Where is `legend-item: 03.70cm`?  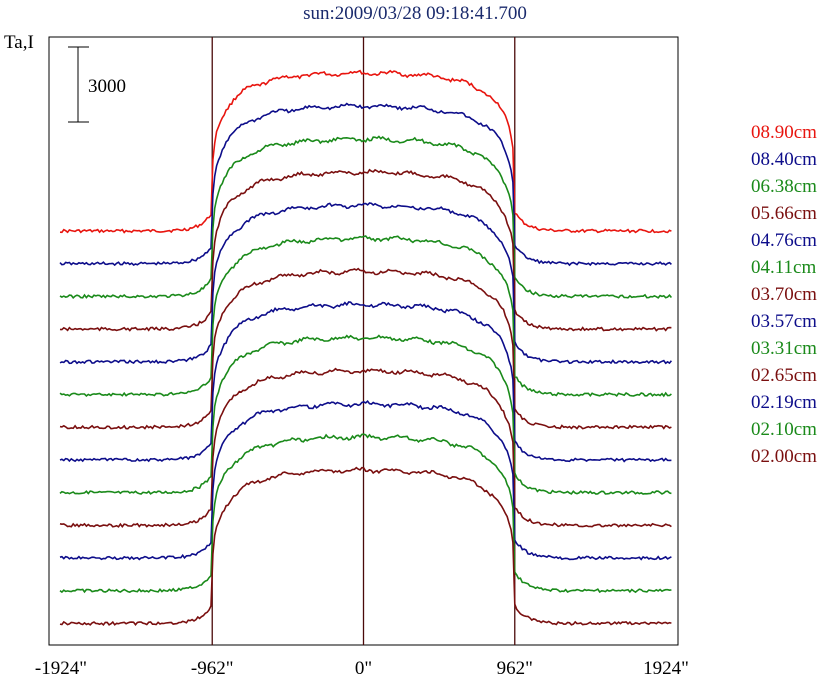 legend-item: 03.70cm is located at coordinates (784, 294).